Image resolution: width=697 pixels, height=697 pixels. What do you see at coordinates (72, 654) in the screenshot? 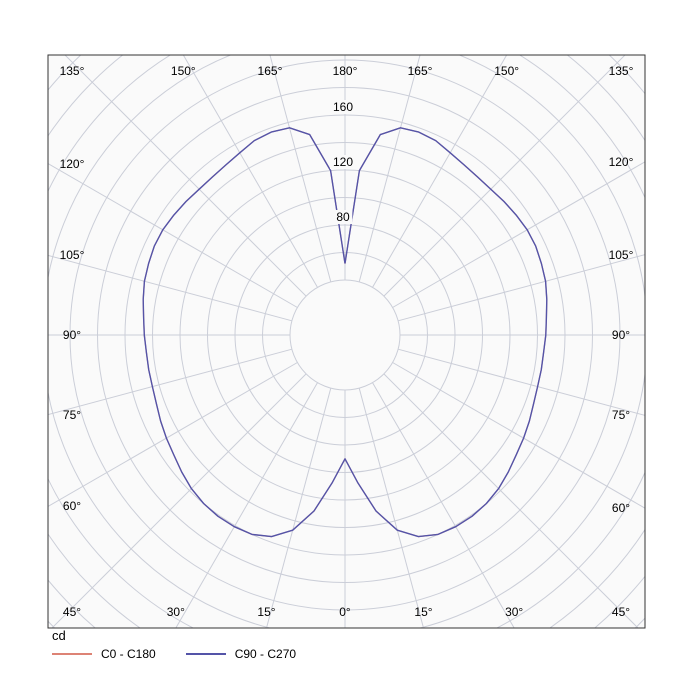
I see `legend-line-c0-c180` at bounding box center [72, 654].